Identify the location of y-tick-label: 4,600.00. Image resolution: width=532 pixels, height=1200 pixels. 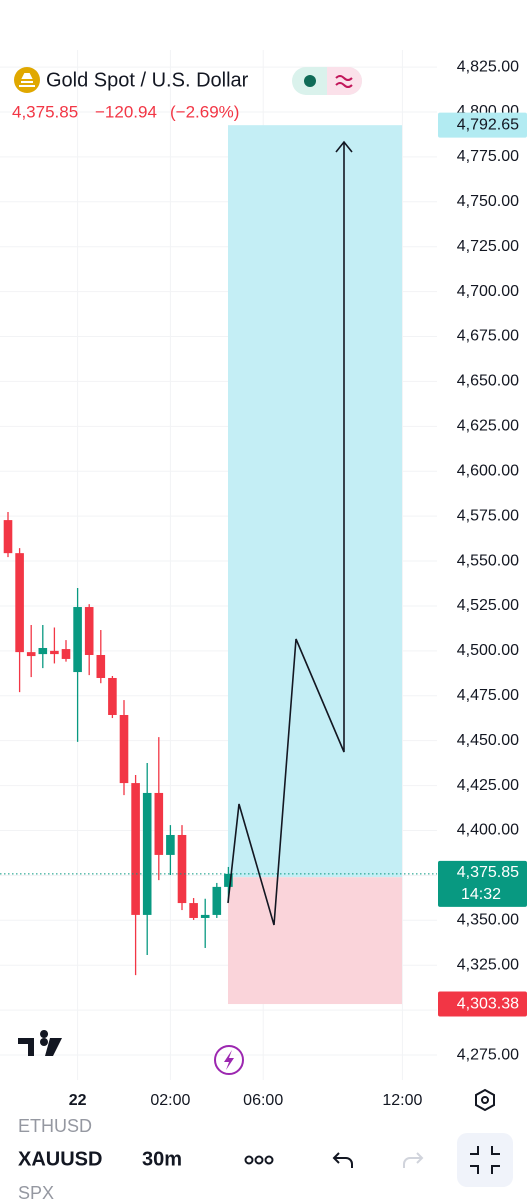
(488, 470).